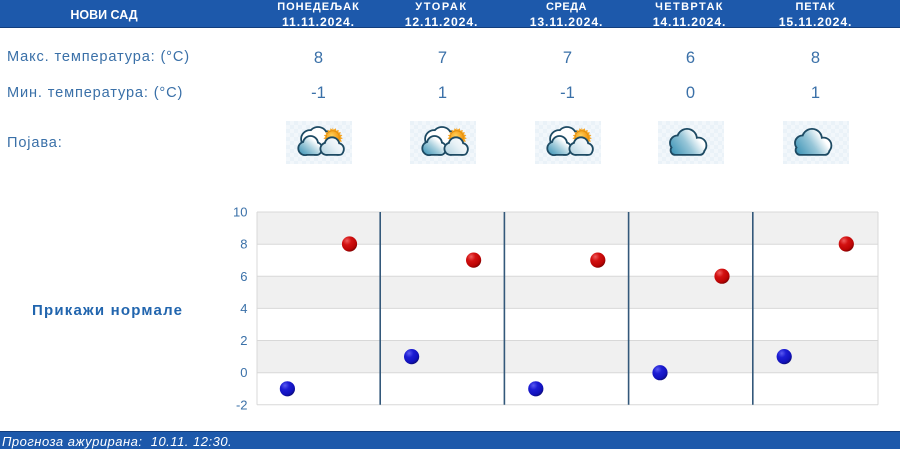  Describe the element at coordinates (243, 372) in the screenshot. I see `svg-text: 0` at that location.